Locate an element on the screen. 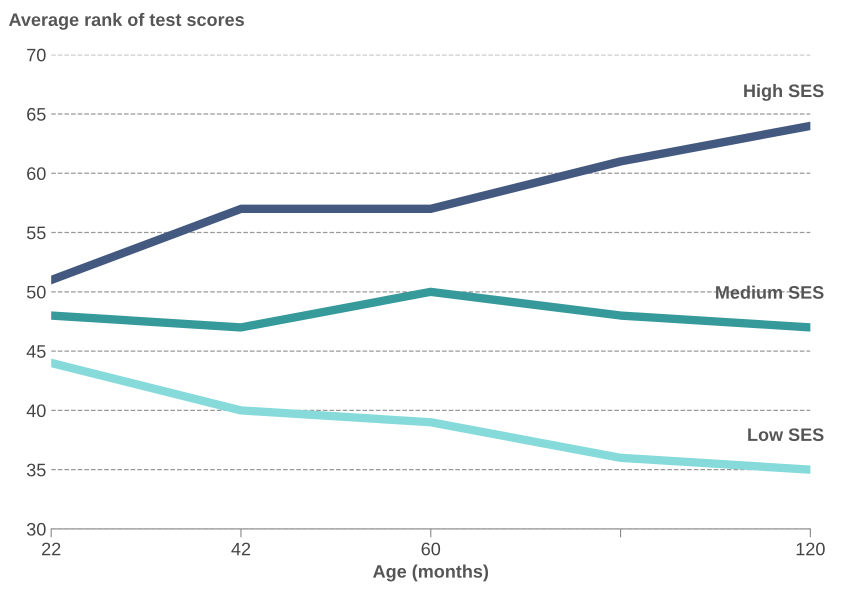  y-tick-label: 70 is located at coordinates (36, 55).